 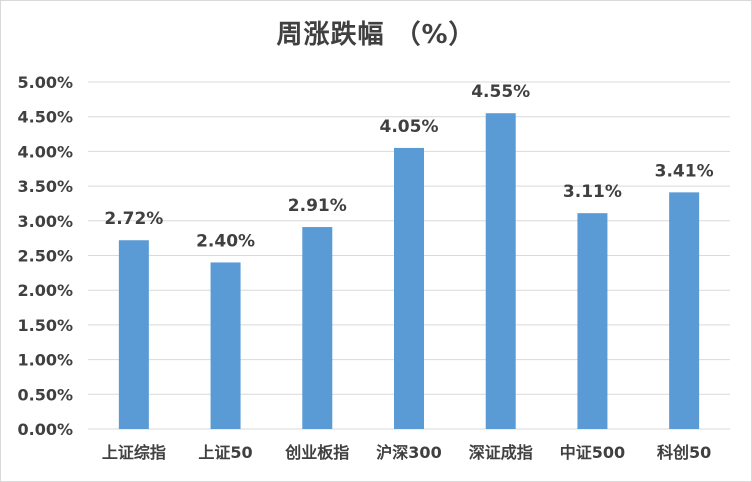 I want to click on category-label: 科创50, so click(x=684, y=452).